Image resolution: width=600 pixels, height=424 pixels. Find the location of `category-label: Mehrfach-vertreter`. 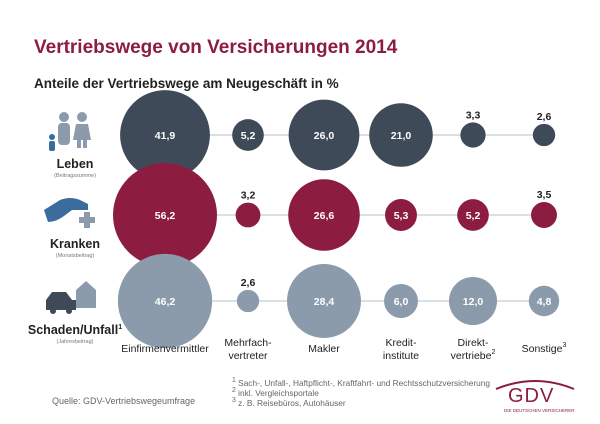

category-label: Mehrfach-vertreter is located at coordinates (248, 349).